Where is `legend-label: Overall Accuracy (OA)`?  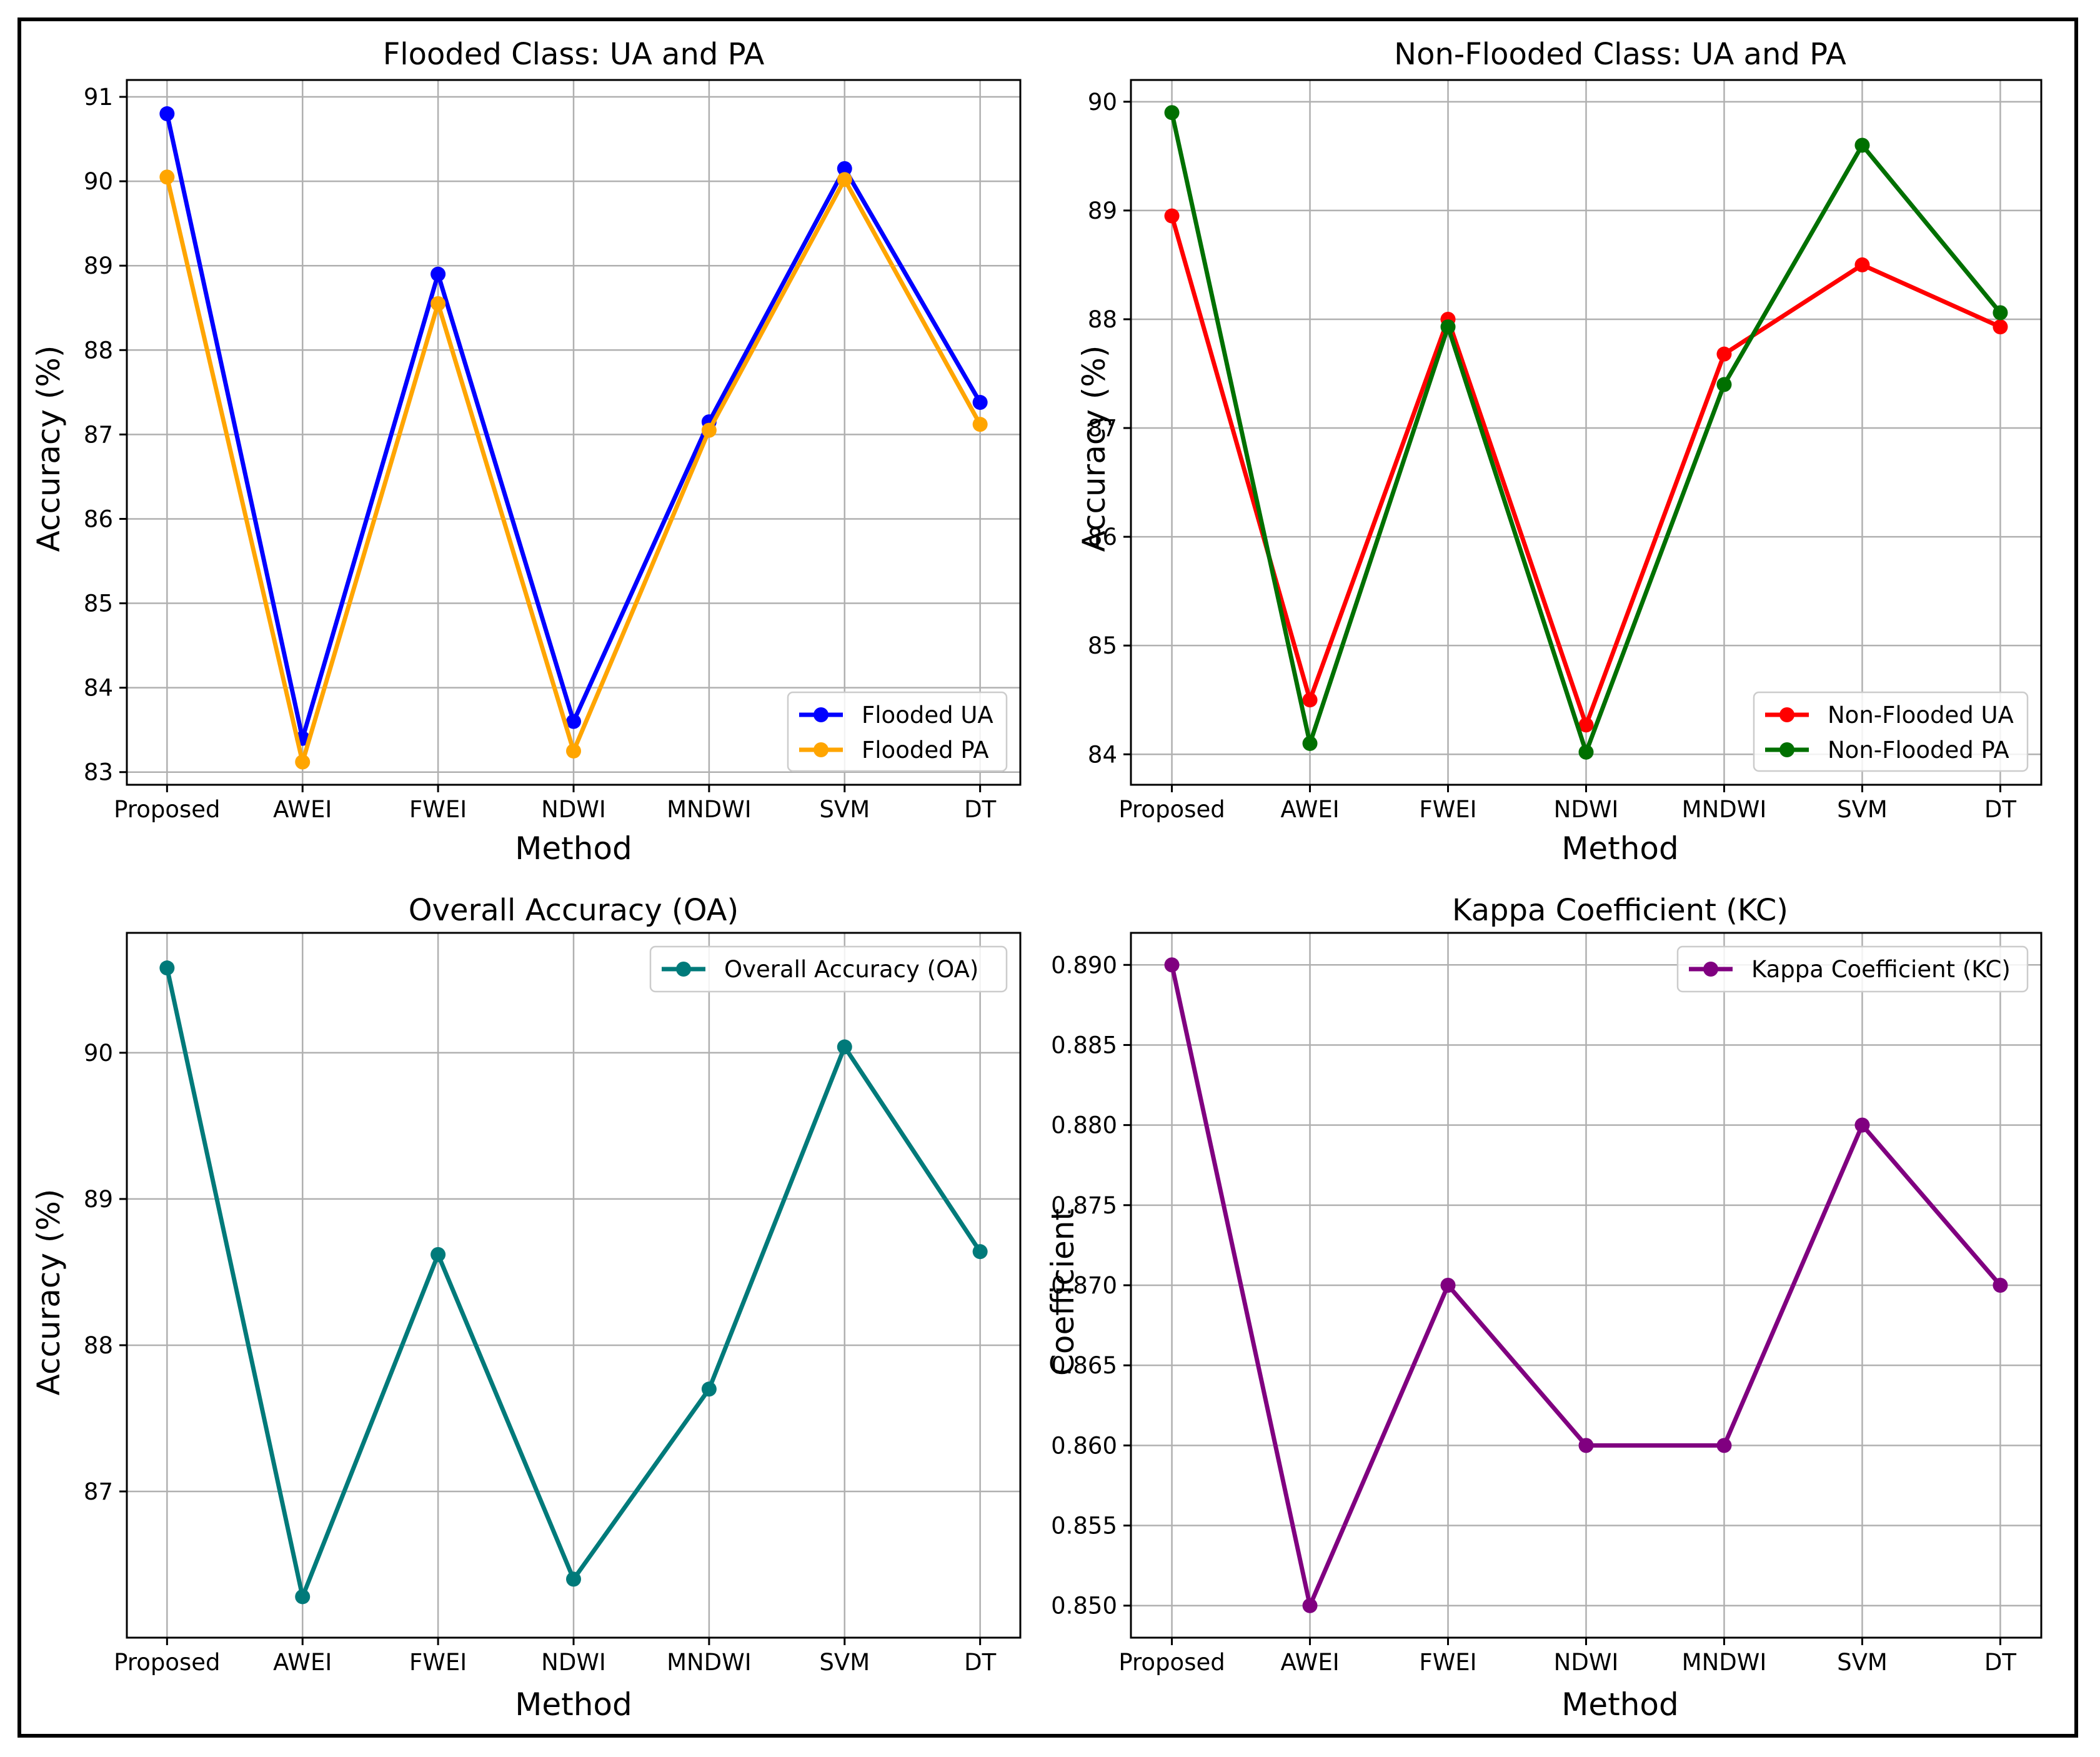 legend-label: Overall Accuracy (OA) is located at coordinates (851, 970).